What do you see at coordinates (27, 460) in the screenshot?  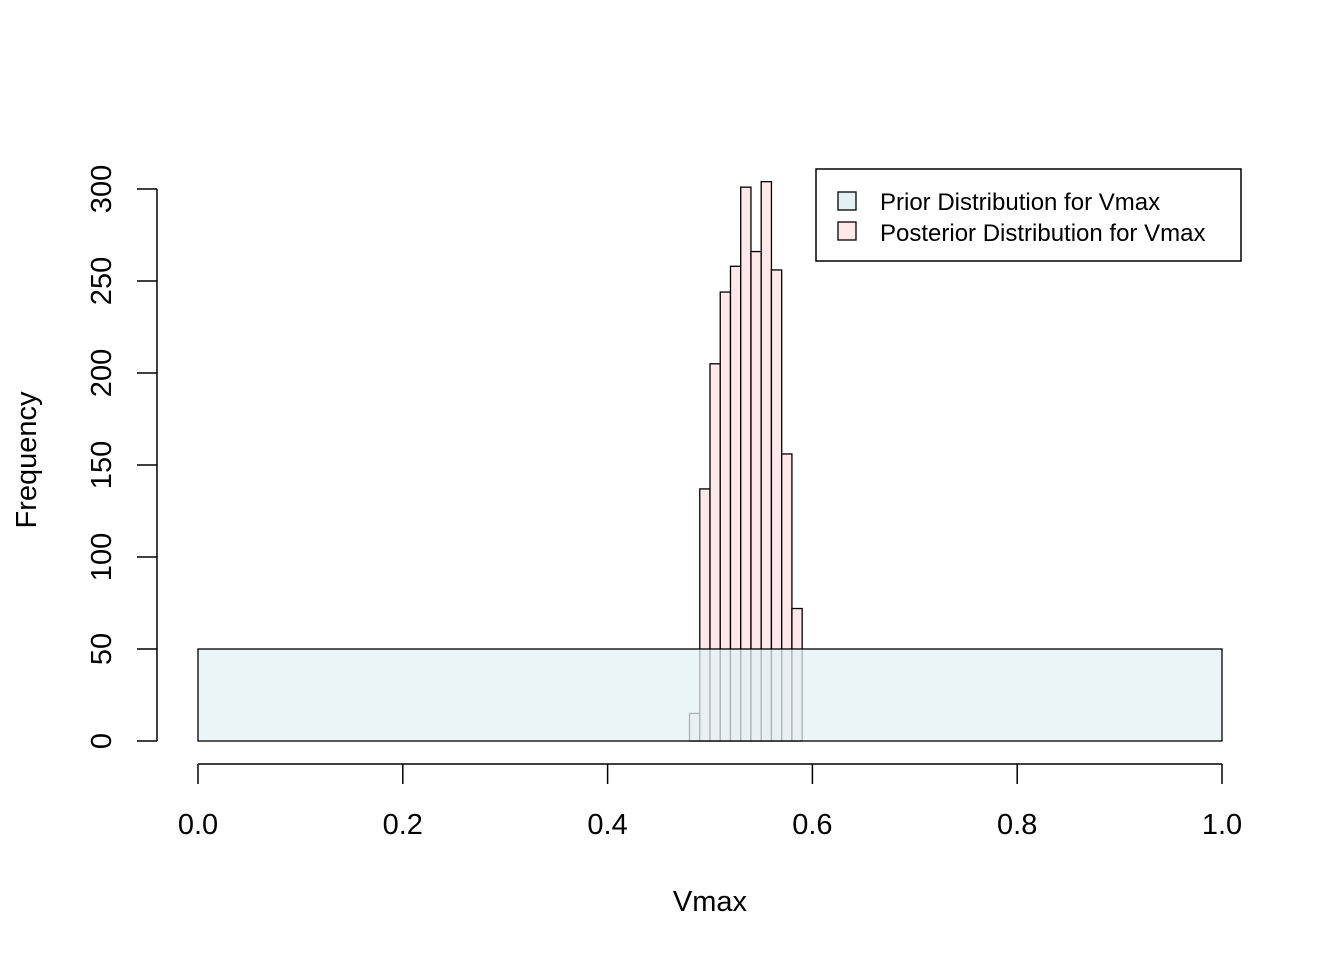 I see `y-axis-title: Frequency` at bounding box center [27, 460].